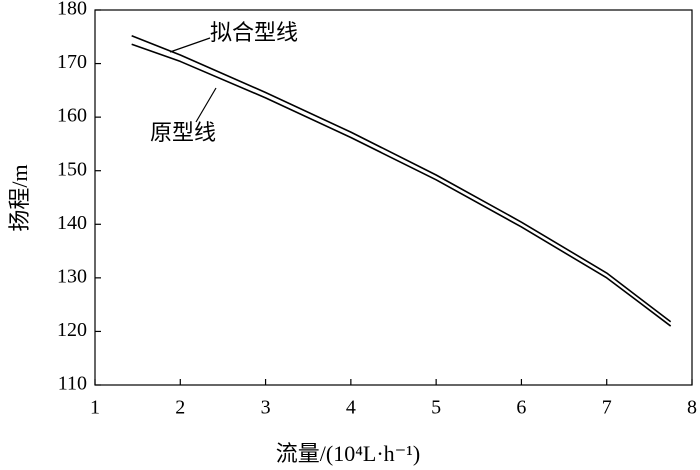  What do you see at coordinates (521, 408) in the screenshot?
I see `x-tick-label: 6` at bounding box center [521, 408].